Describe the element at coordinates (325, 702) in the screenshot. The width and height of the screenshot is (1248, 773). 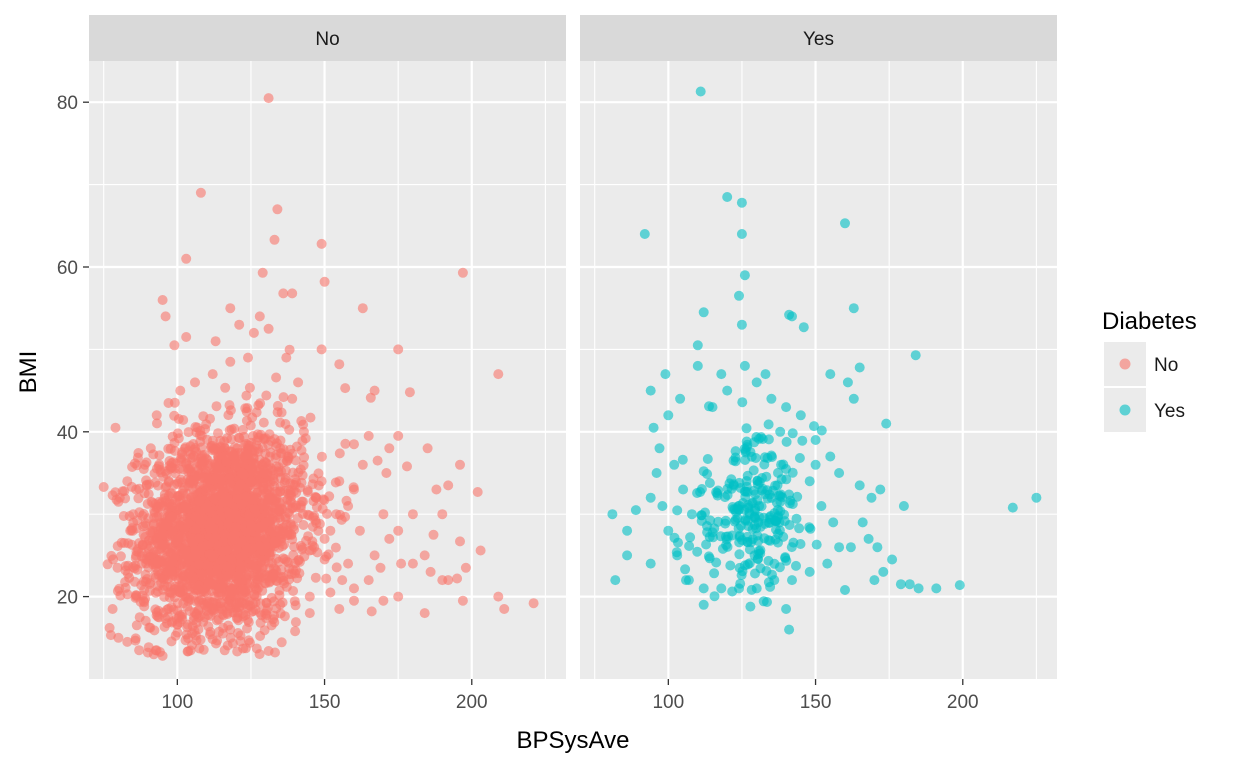
I see `x-tick-label: 150` at that location.